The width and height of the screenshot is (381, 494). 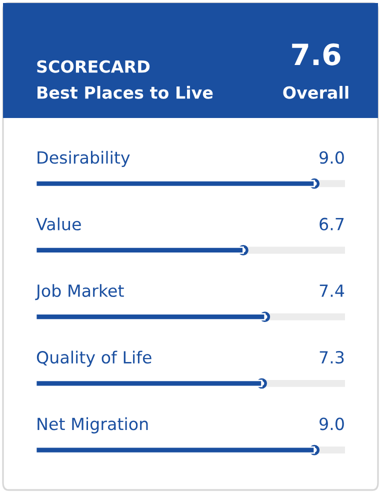 What do you see at coordinates (93, 66) in the screenshot?
I see `chart-title: SCORECARD` at bounding box center [93, 66].